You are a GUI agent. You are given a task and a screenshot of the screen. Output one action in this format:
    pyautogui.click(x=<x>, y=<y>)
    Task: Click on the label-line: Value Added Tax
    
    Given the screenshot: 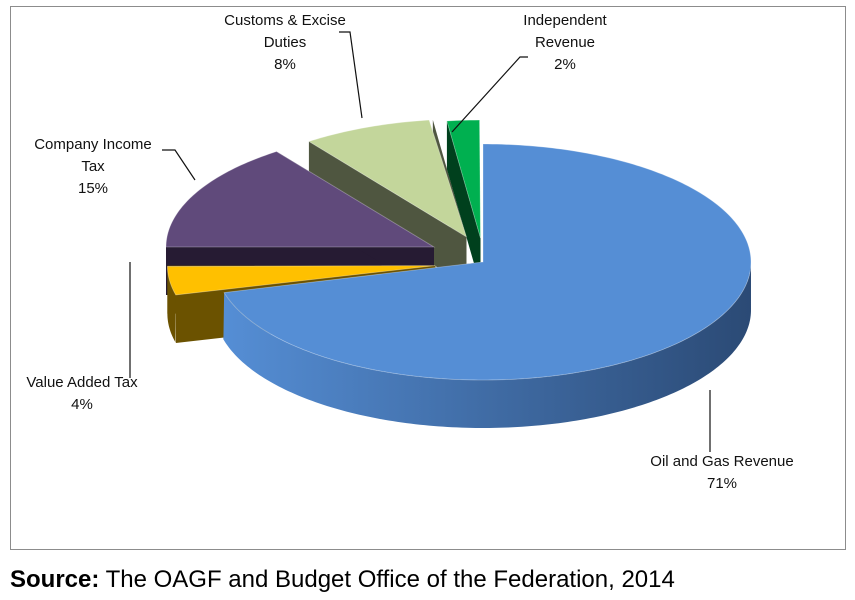 What is the action you would take?
    pyautogui.click(x=82, y=382)
    